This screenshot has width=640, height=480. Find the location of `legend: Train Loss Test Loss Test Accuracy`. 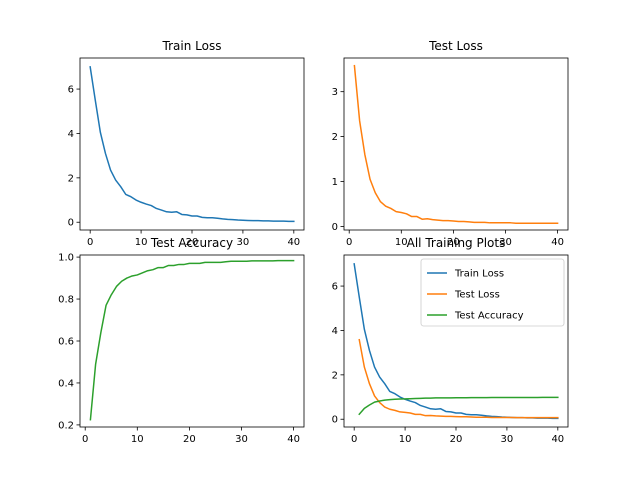

legend: Train Loss Test Loss Test Accuracy is located at coordinates (492, 292).